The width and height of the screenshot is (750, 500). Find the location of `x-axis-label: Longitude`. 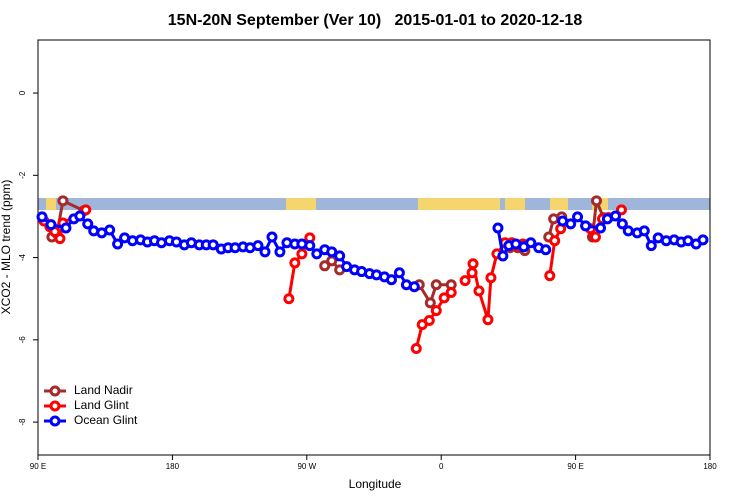

x-axis-label: Longitude is located at coordinates (375, 484).